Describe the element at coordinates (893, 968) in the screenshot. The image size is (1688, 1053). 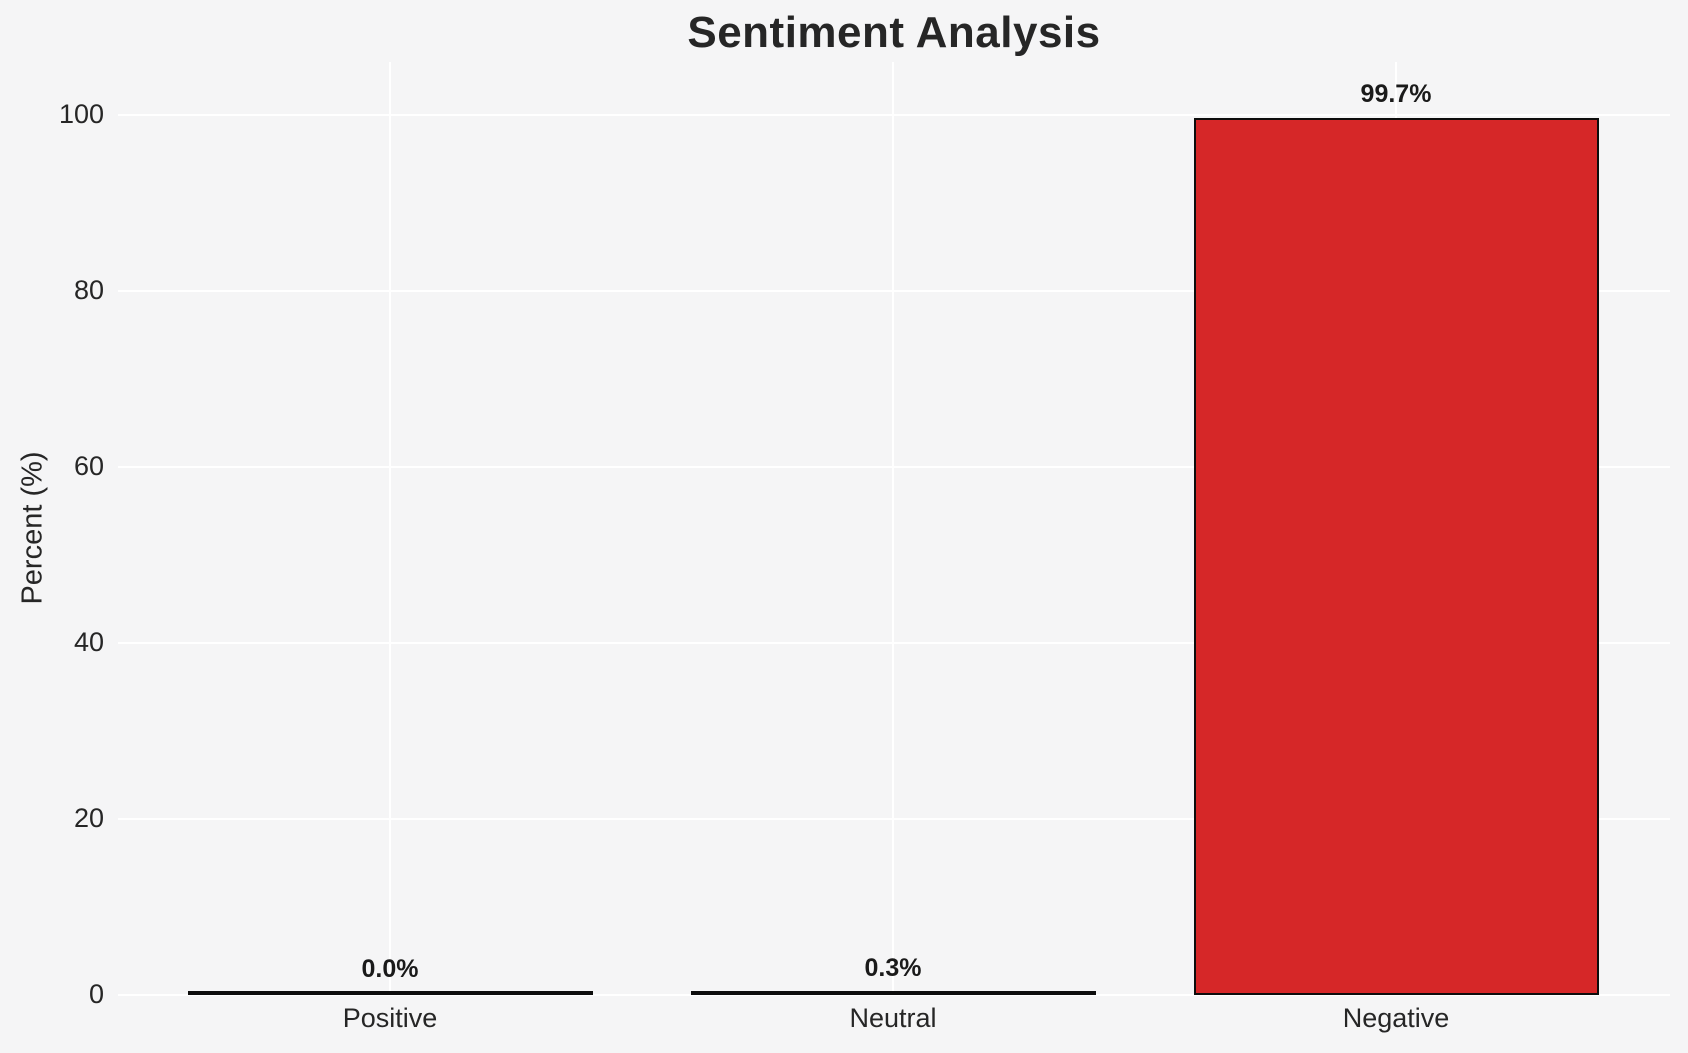
I see `bar-value-label: 0.3%` at that location.